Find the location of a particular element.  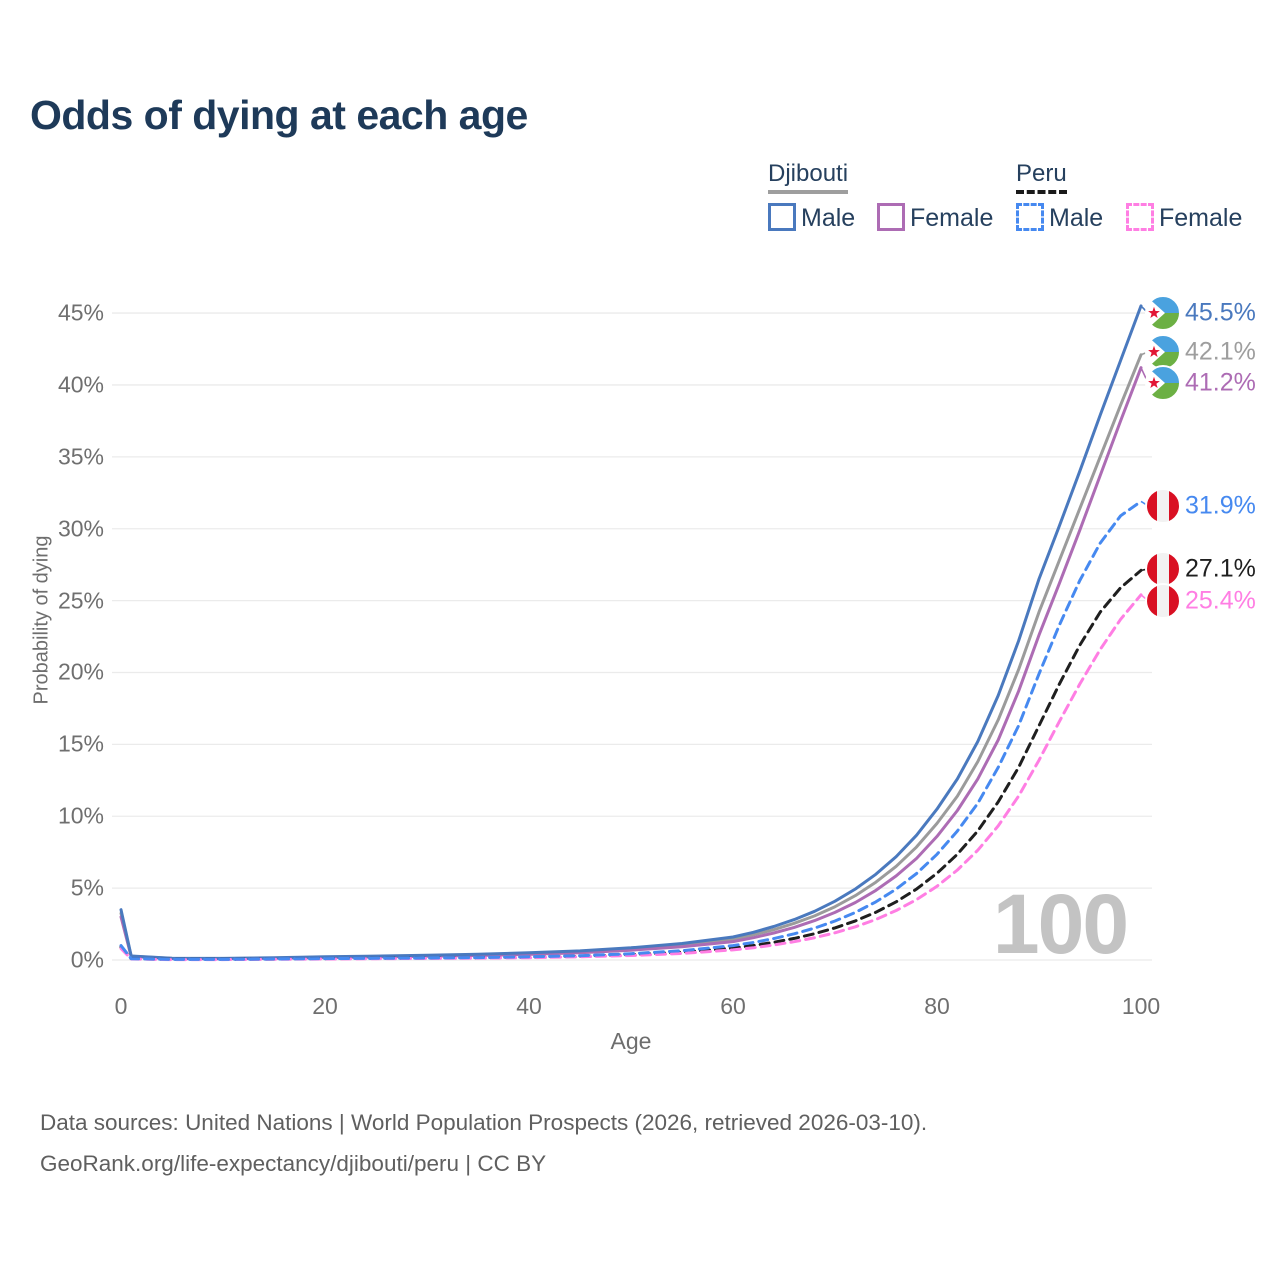

legend-swatch-peru-male is located at coordinates (1030, 217).